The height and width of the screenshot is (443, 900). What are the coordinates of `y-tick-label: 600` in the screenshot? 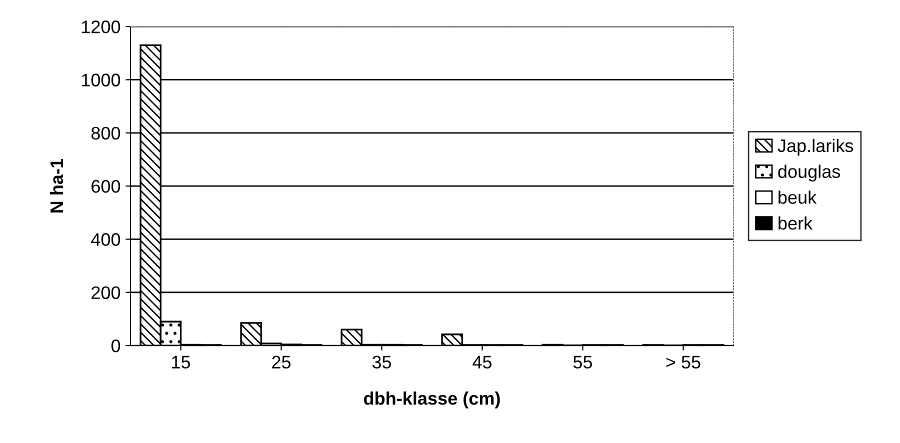 It's located at (106, 186).